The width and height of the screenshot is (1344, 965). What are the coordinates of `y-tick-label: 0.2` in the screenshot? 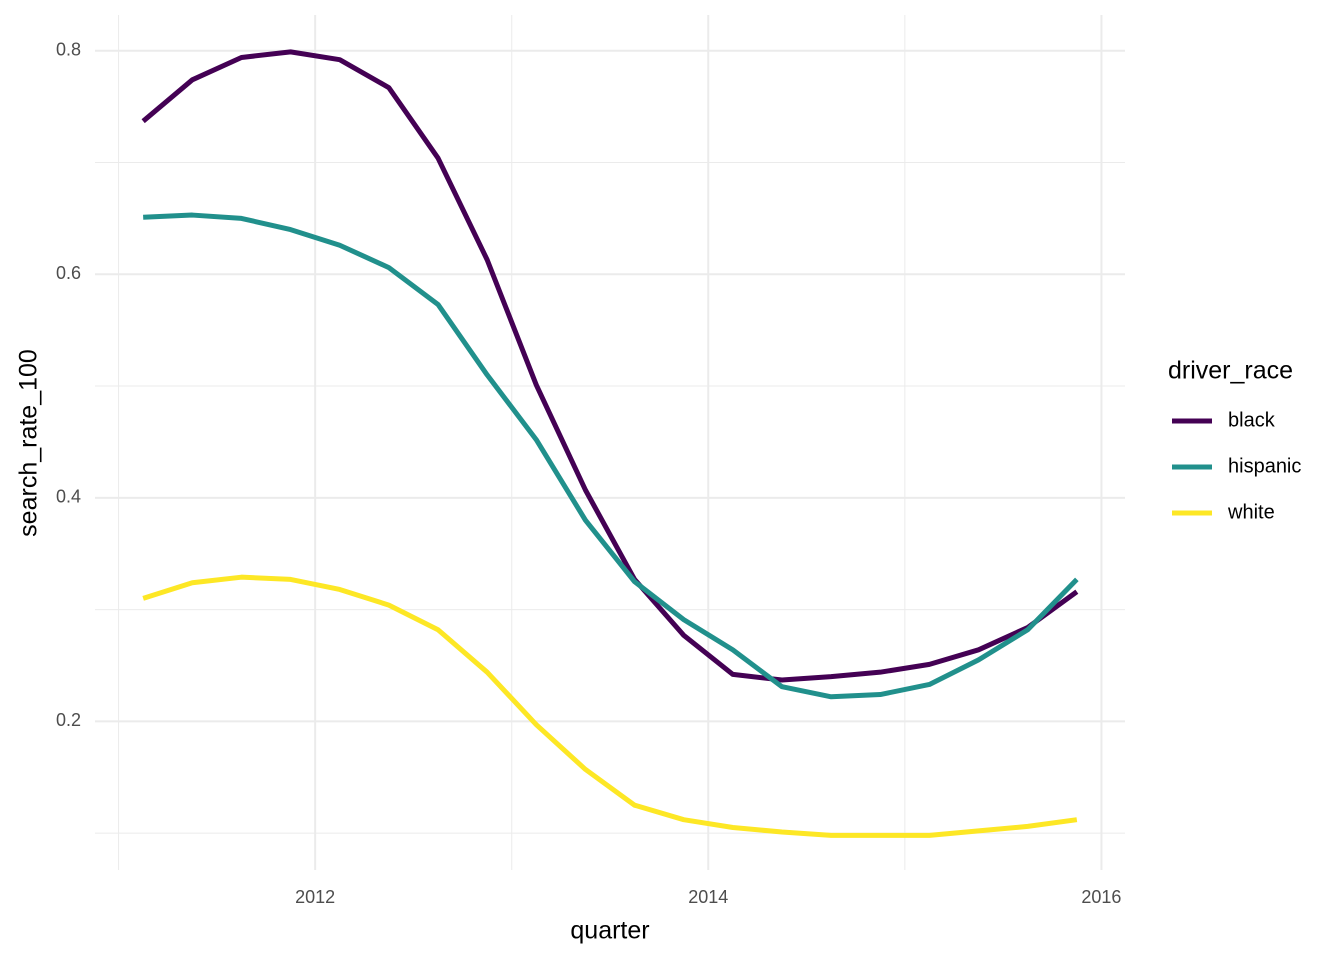 It's located at (68, 720).